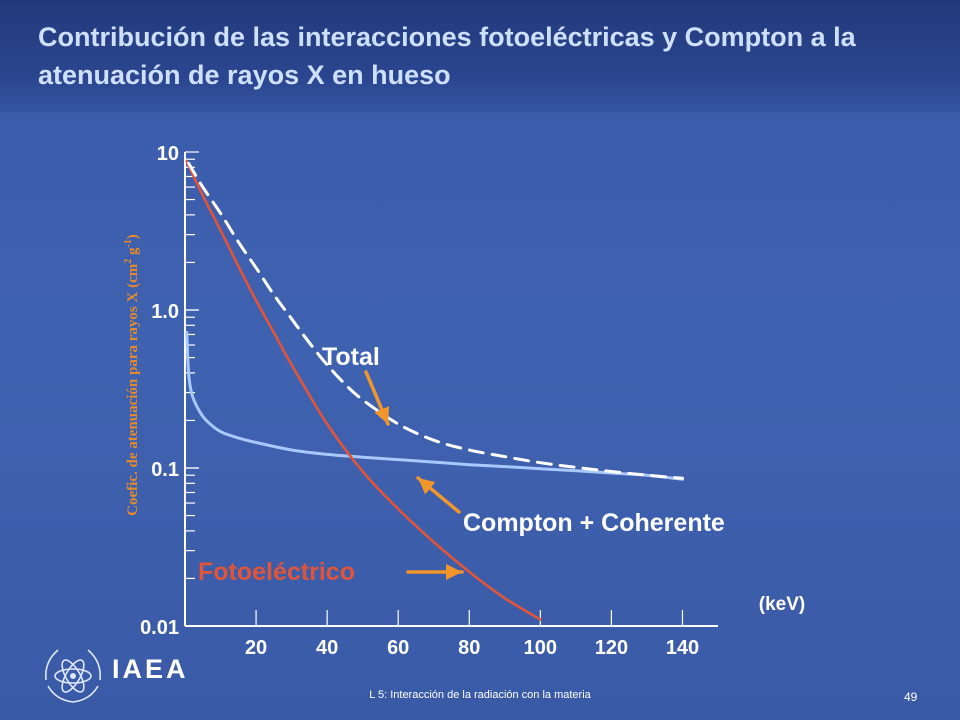  What do you see at coordinates (682, 648) in the screenshot?
I see `x-tick-label: 140` at bounding box center [682, 648].